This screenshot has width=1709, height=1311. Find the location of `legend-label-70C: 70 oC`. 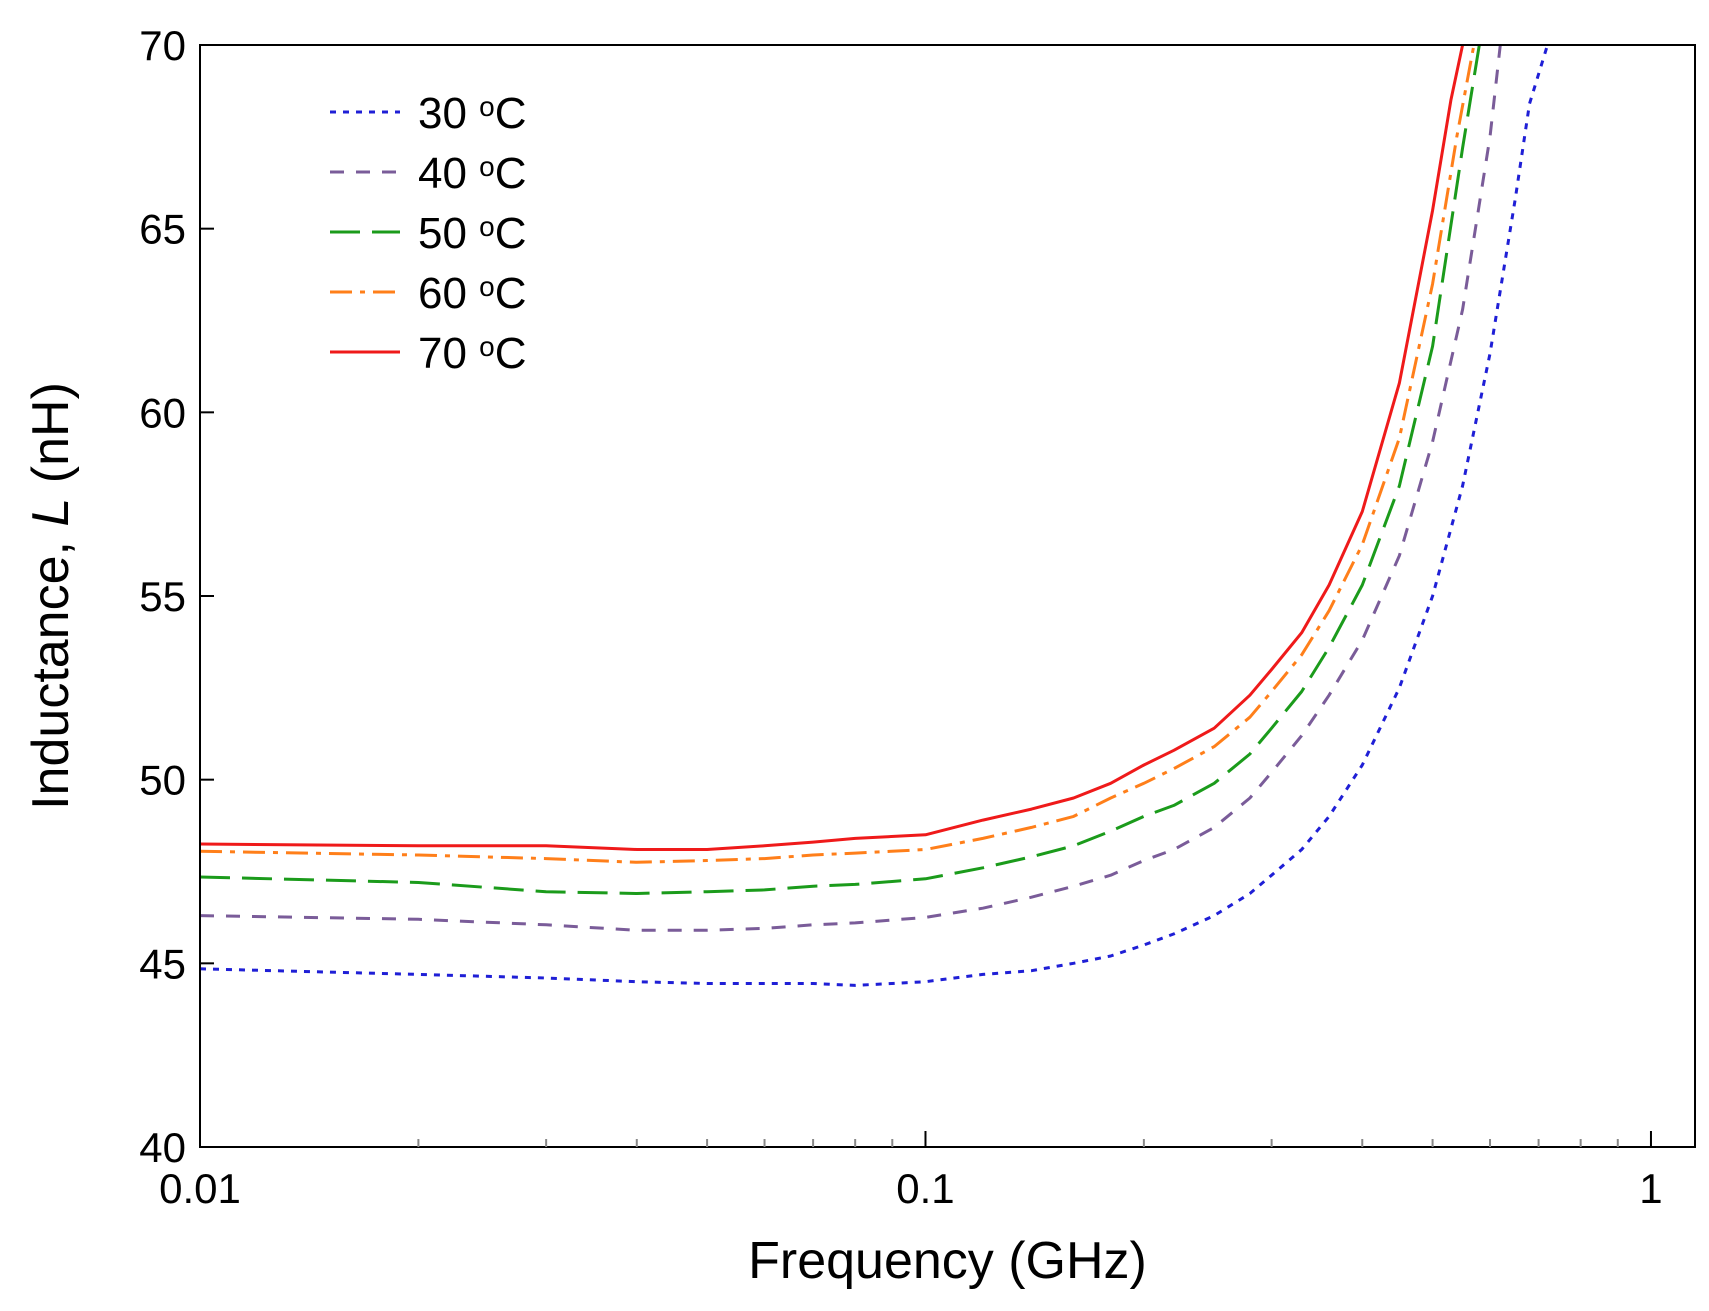

legend-label-70C: 70 oC is located at coordinates (472, 353).